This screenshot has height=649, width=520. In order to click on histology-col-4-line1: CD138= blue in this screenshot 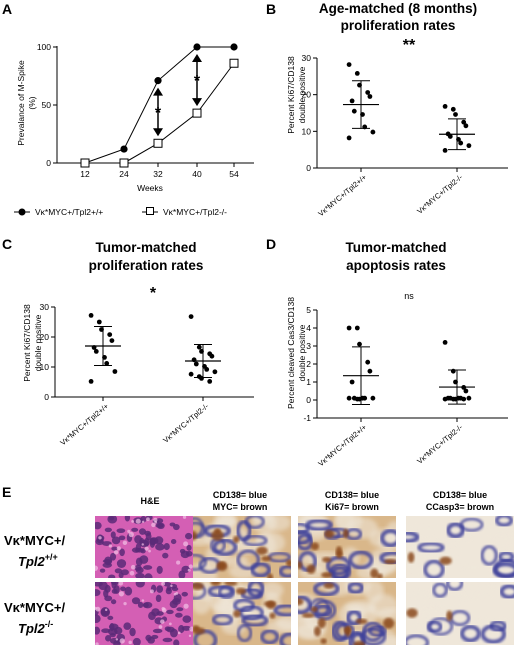, I will do `click(460, 495)`.